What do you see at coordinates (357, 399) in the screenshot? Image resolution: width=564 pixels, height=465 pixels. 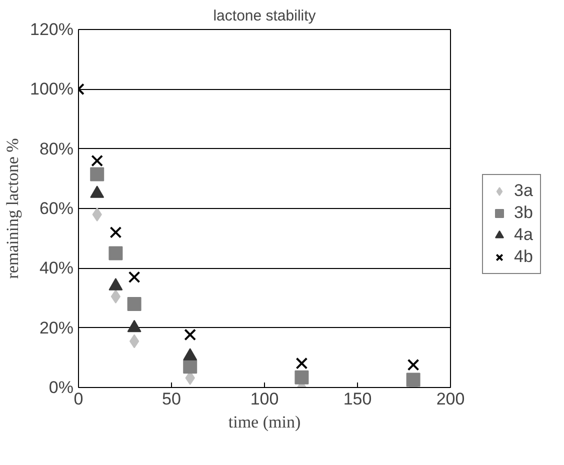 I see `x-tick-label: 150` at bounding box center [357, 399].